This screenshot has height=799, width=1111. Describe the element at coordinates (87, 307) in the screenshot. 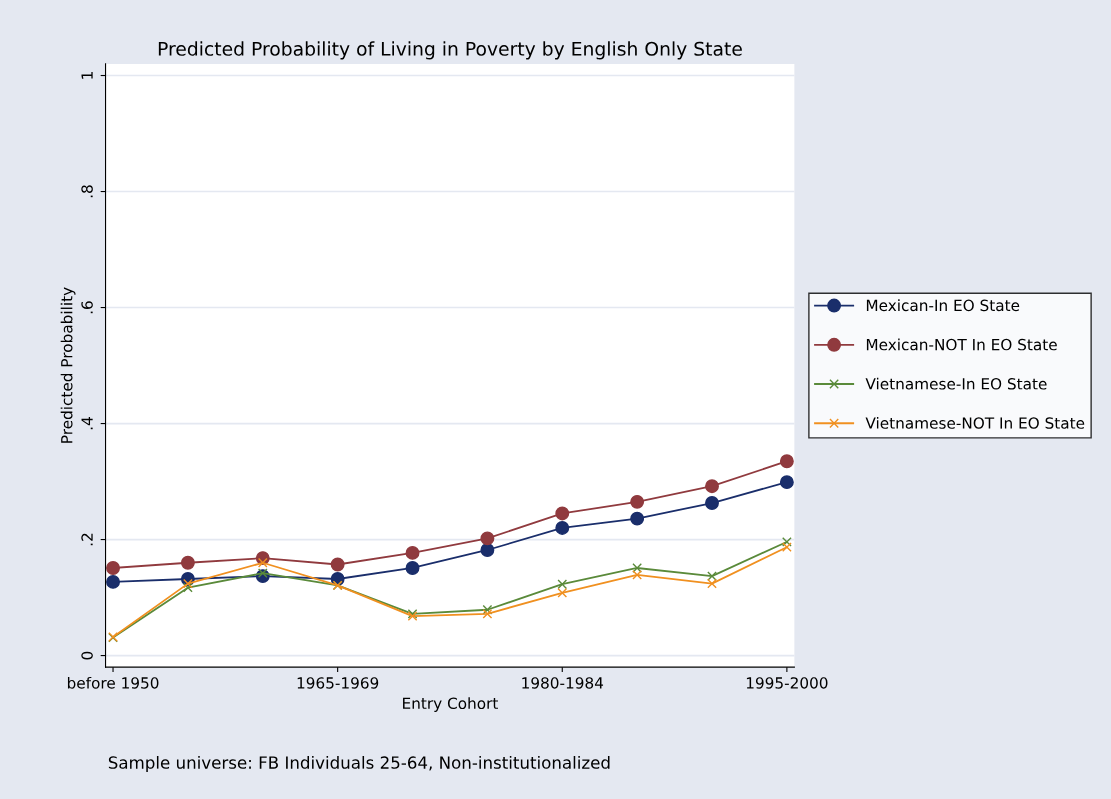

I see `y-tick-label: .6` at that location.